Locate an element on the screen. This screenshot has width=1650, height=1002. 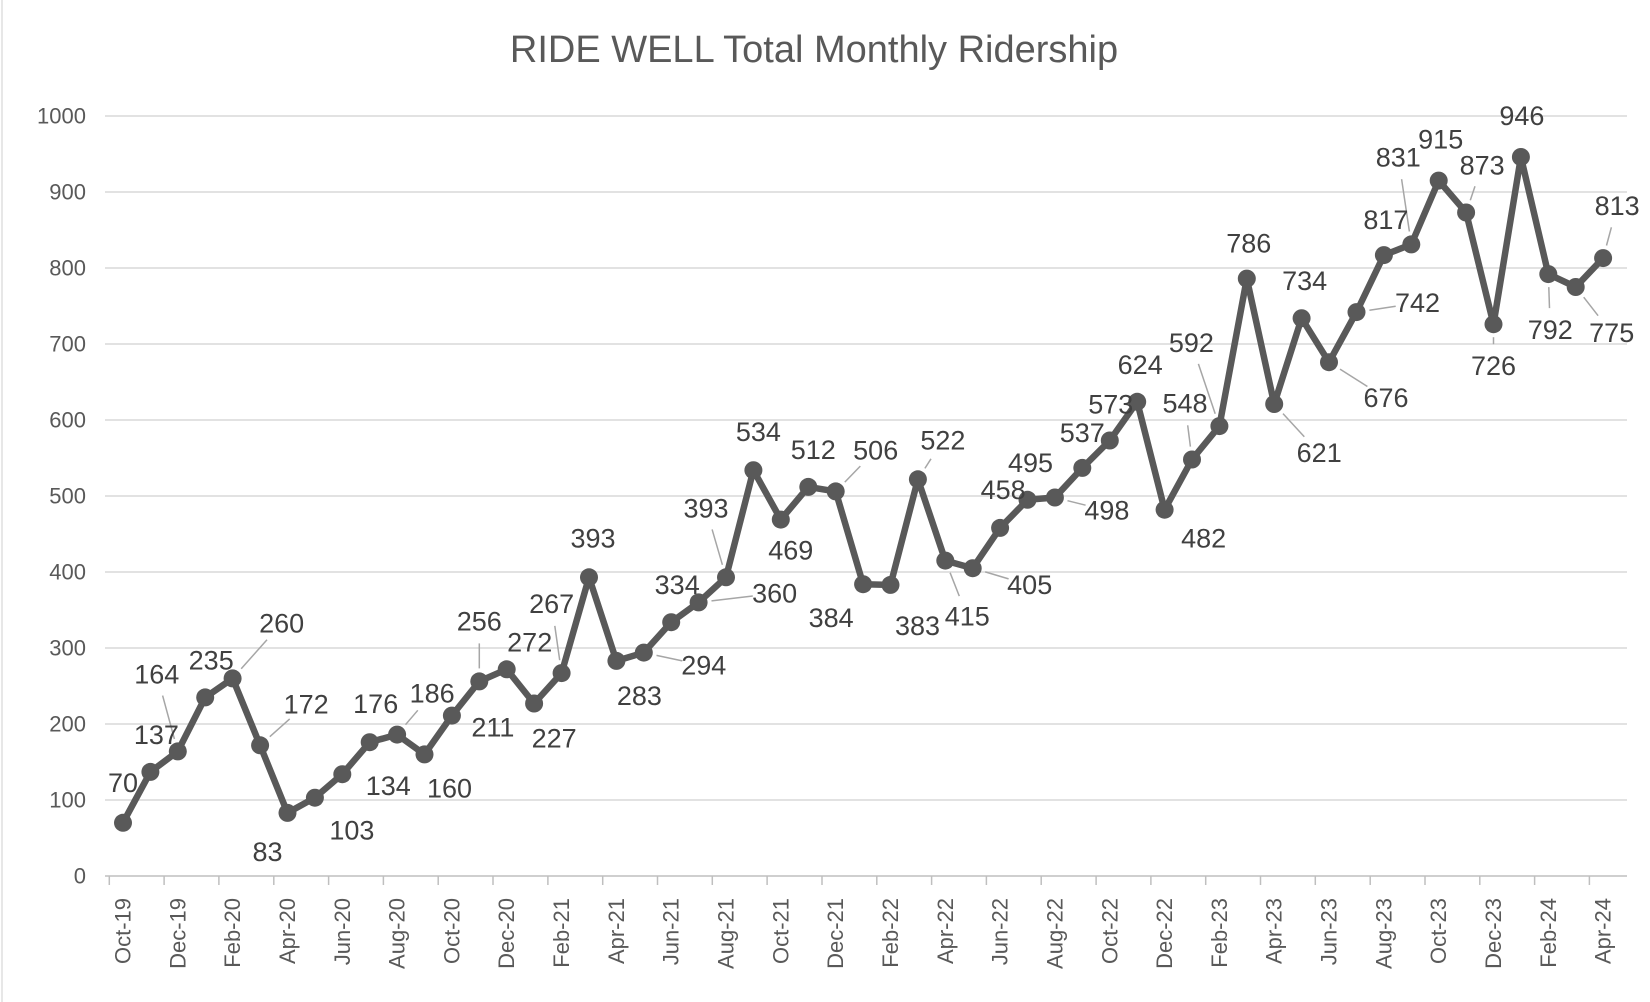
x-tick-label: Dec-20 is located at coordinates (506, 933).